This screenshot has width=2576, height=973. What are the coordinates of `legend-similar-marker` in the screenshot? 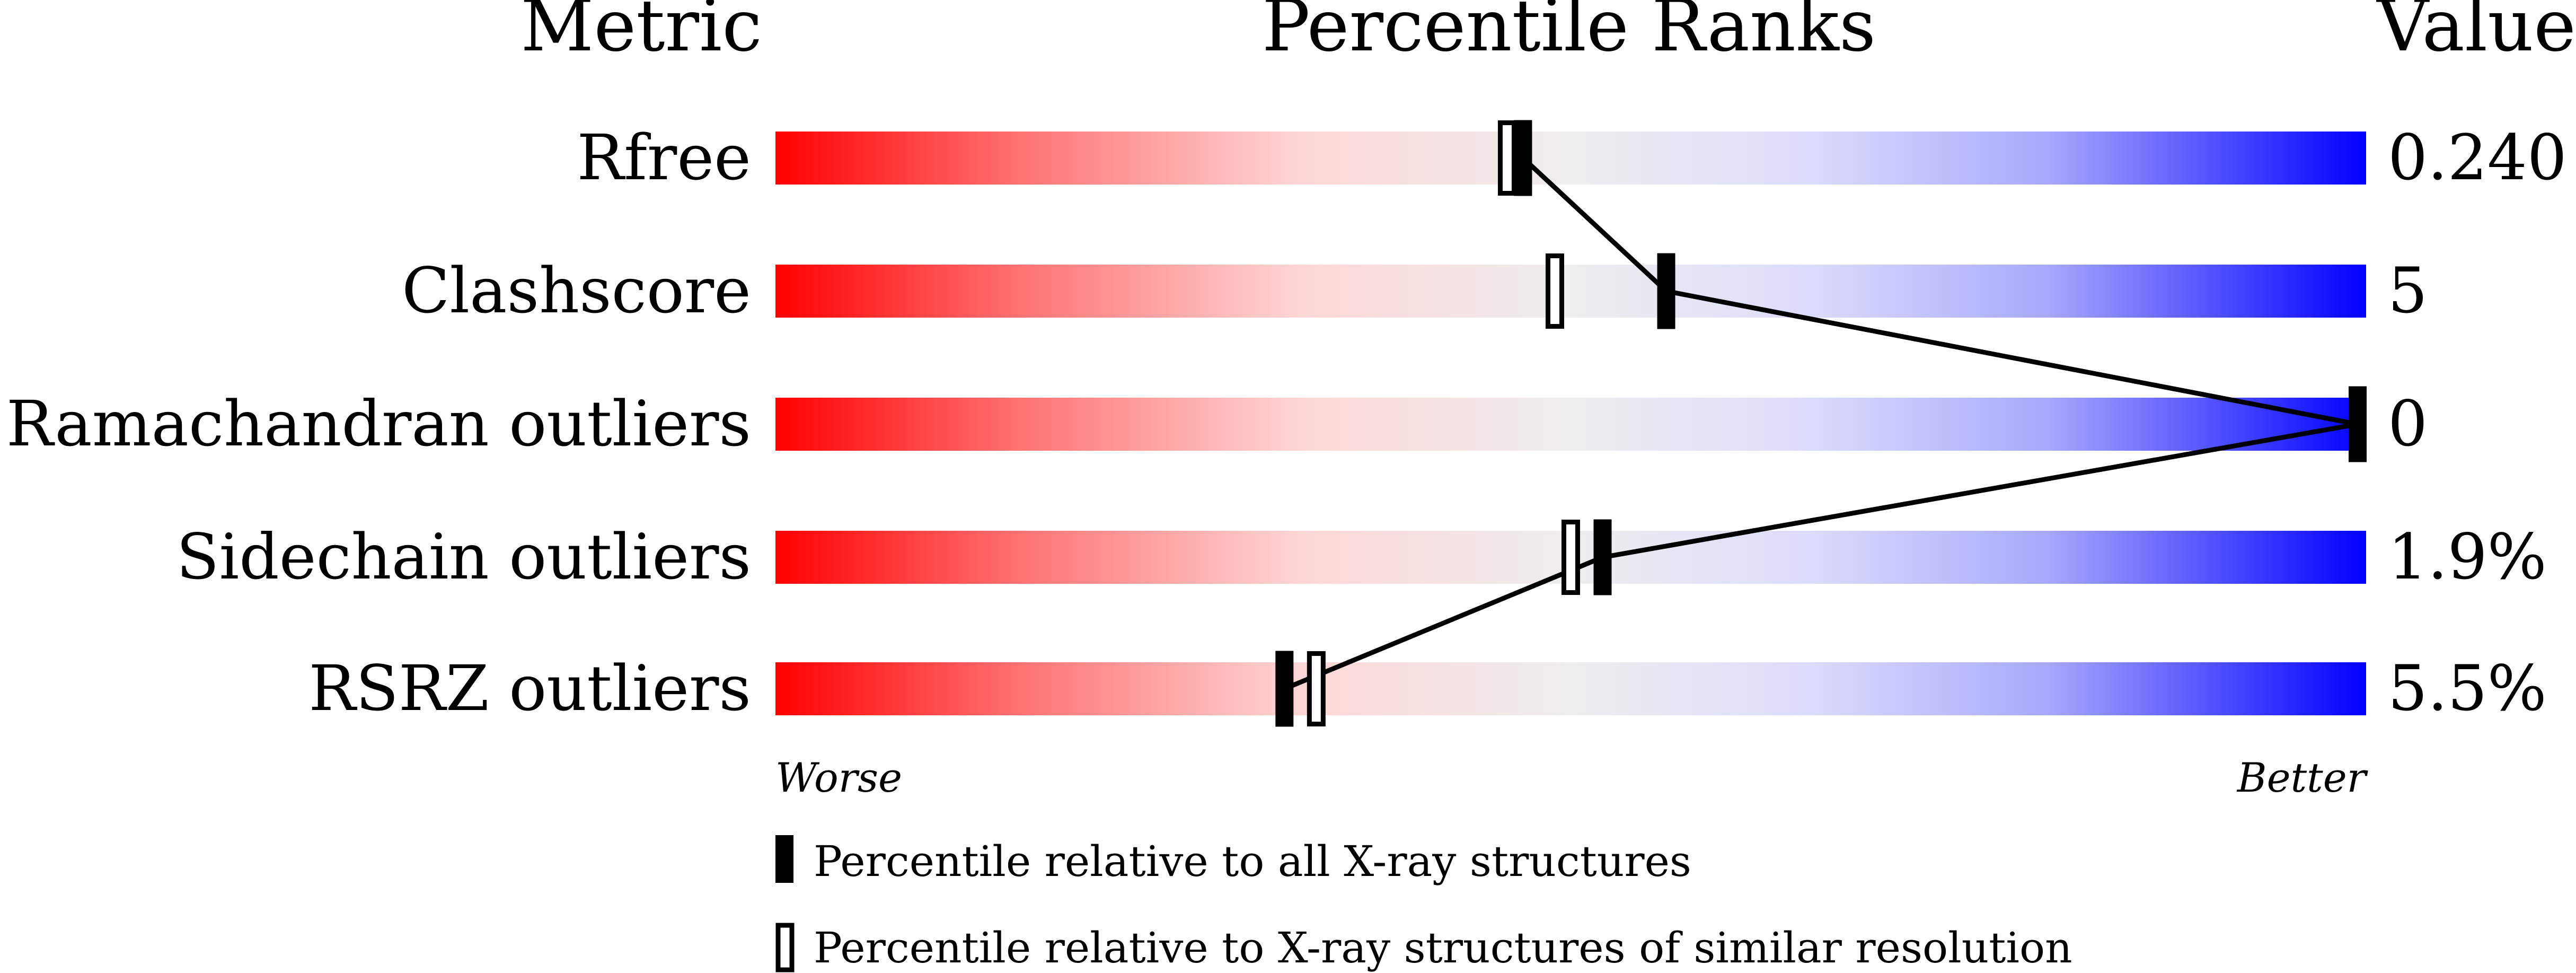 It's located at (785, 947).